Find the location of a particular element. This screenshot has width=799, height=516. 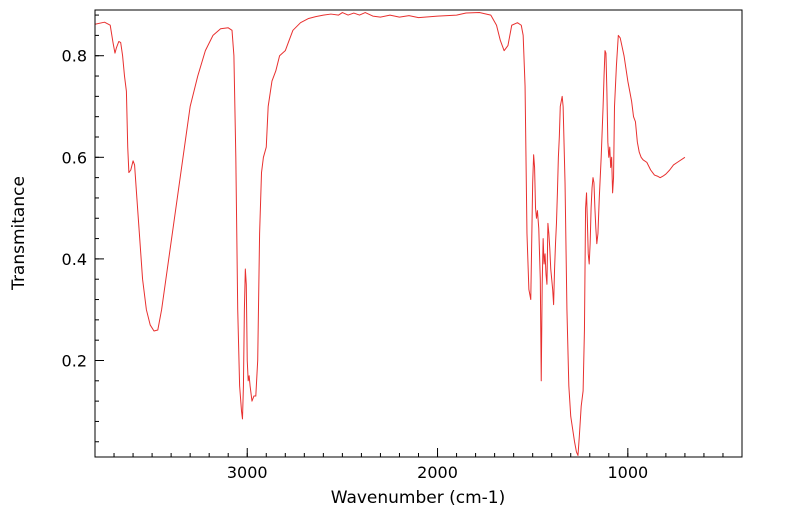

x-tick-label: 3000 is located at coordinates (247, 472).